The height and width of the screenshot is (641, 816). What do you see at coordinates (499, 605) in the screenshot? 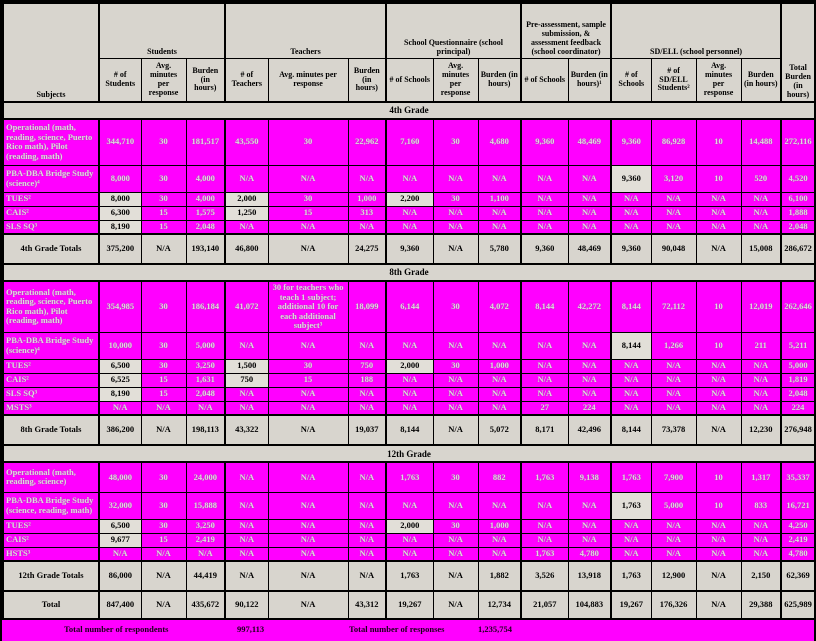
I see `grand-total-cell: 12,734` at bounding box center [499, 605].